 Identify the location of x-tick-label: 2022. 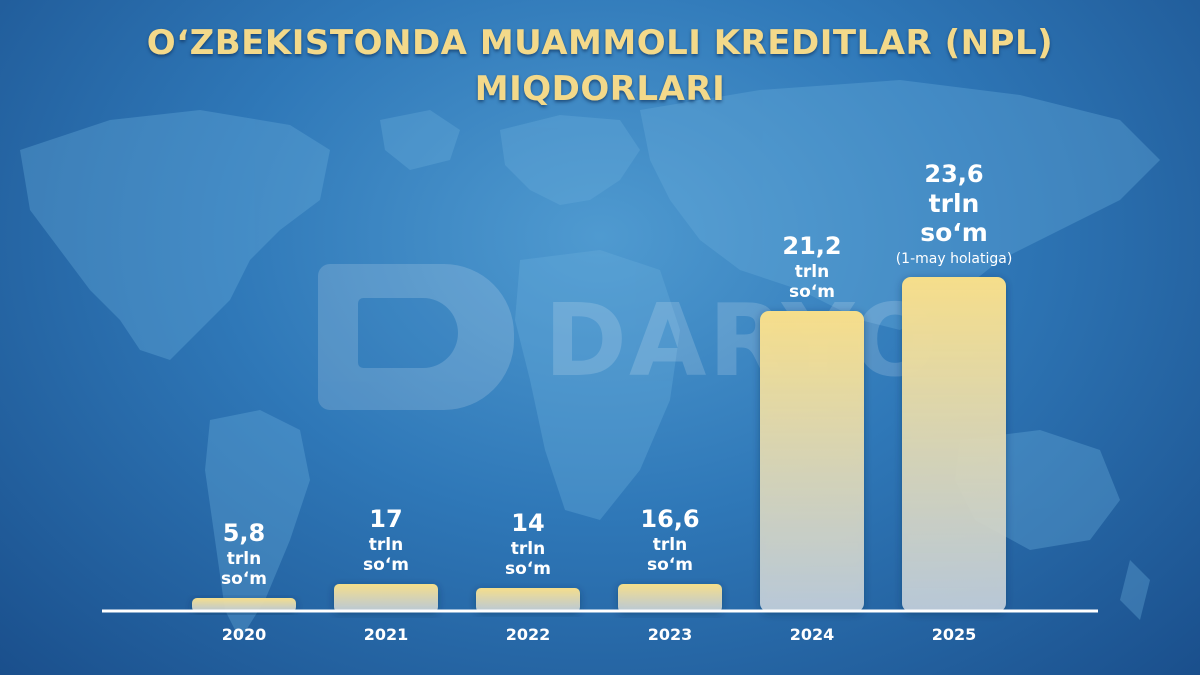
(528, 634).